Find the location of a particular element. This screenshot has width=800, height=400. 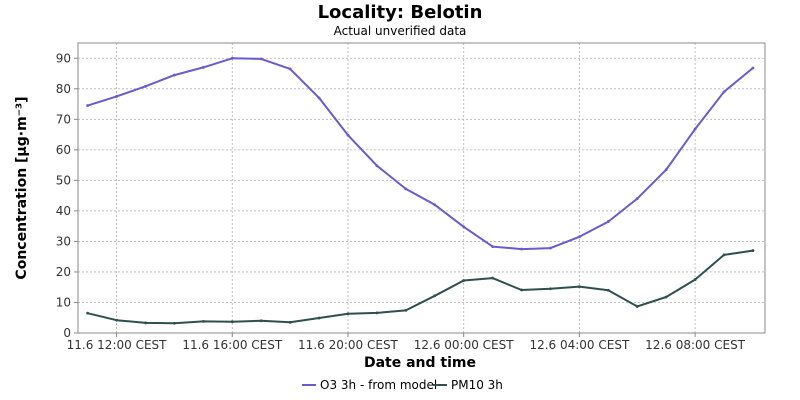

chart-title: Locality: Belotin is located at coordinates (400, 12).